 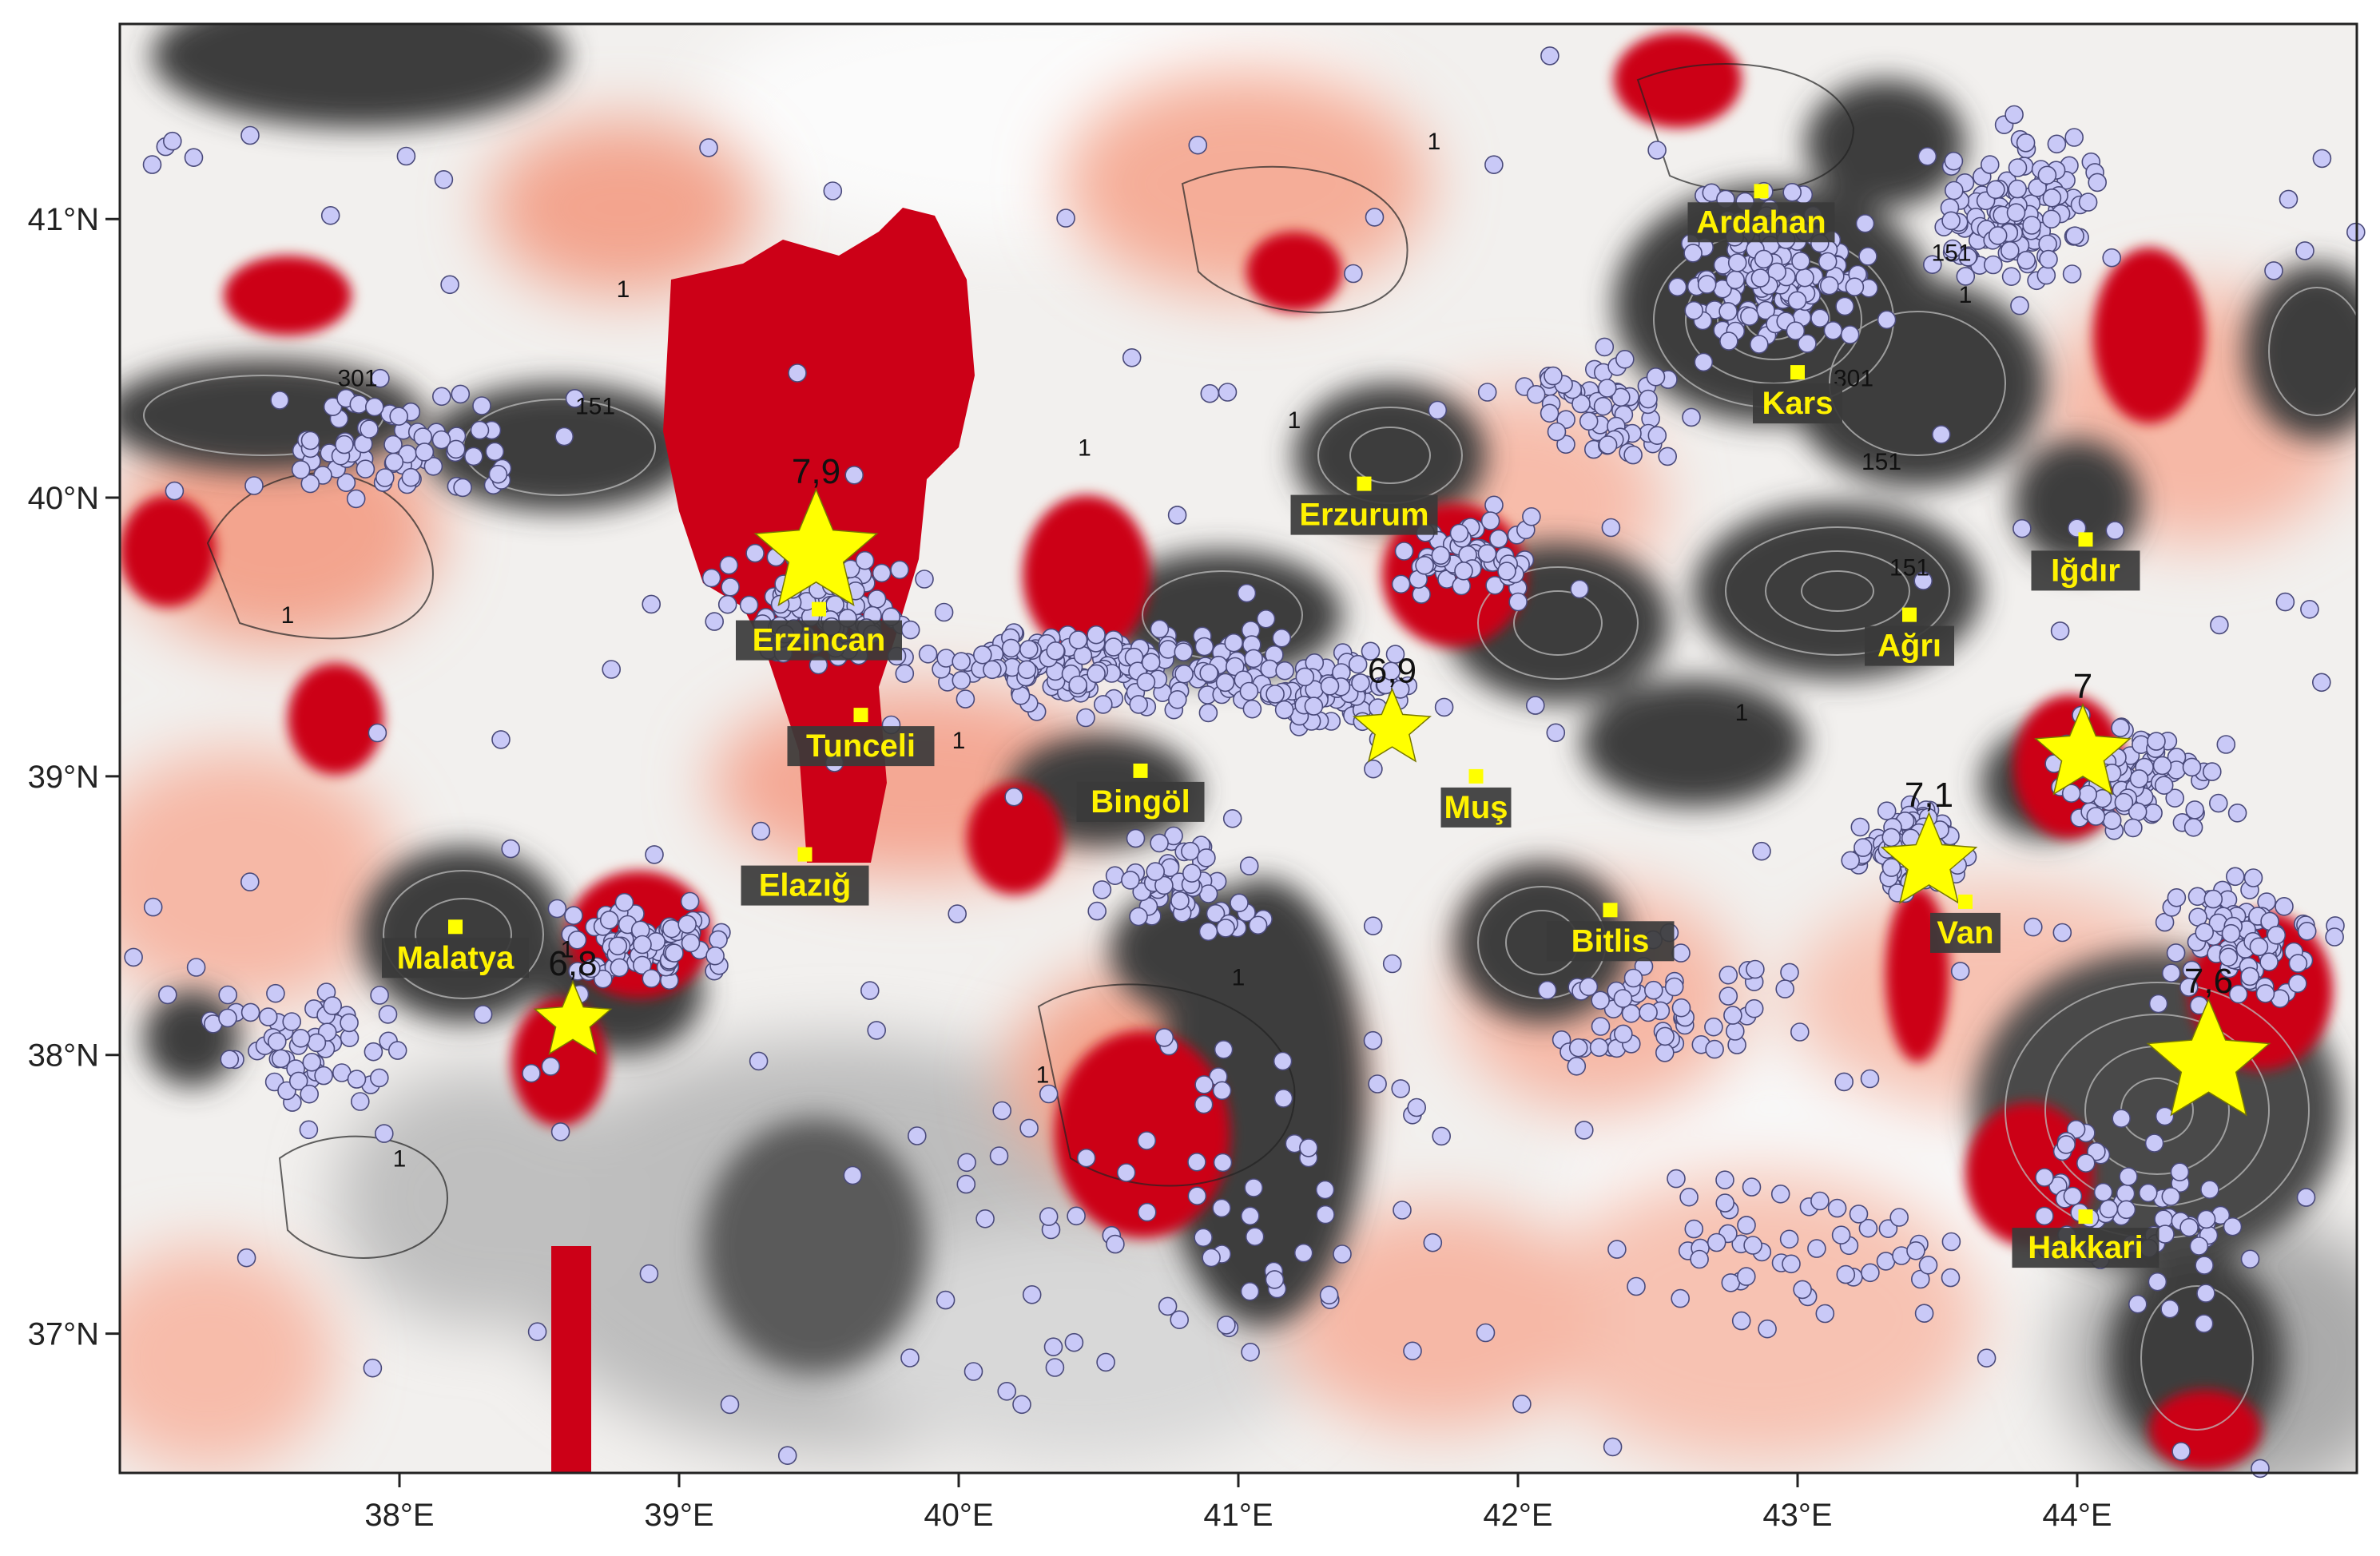 What do you see at coordinates (63, 1334) in the screenshot?
I see `y-tick-label: 37°N` at bounding box center [63, 1334].